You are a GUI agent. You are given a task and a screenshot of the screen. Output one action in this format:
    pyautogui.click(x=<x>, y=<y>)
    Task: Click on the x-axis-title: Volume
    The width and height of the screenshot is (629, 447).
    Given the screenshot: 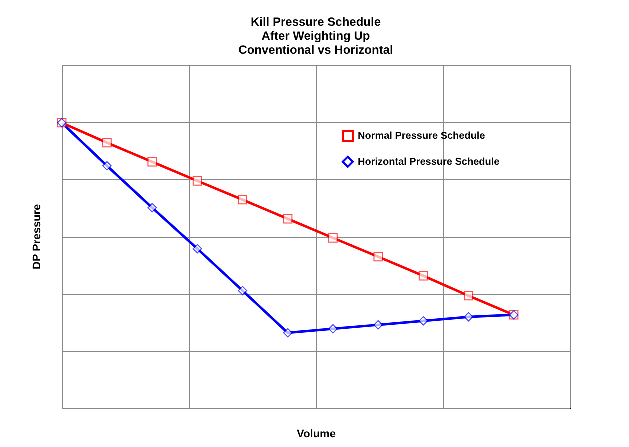 What is the action you would take?
    pyautogui.click(x=316, y=434)
    